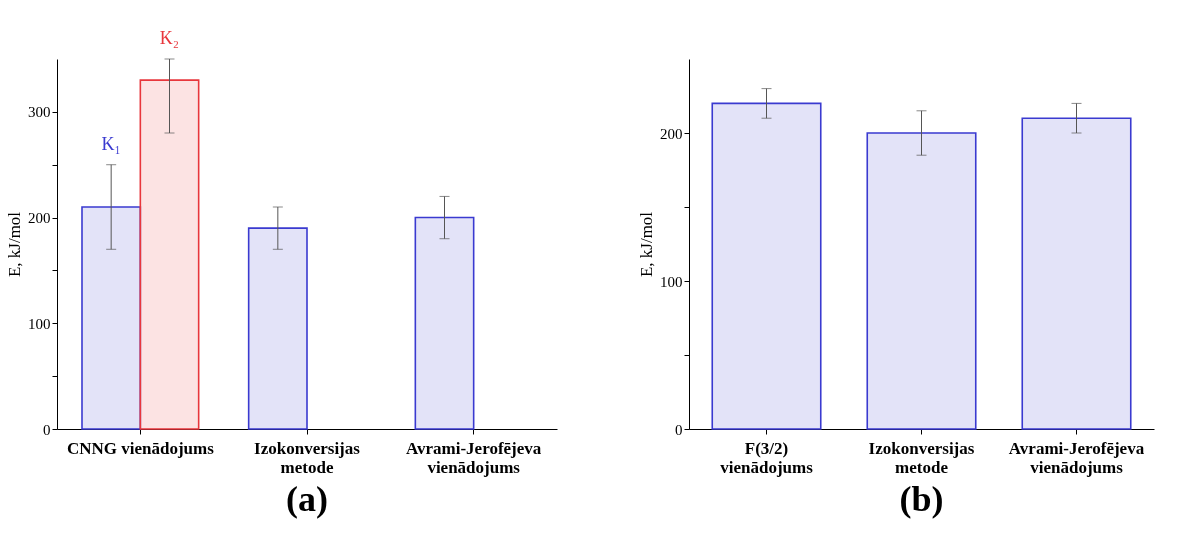 The image size is (1181, 533). I want to click on x-tick-label: F(3/2) vienādojums, so click(767, 457).